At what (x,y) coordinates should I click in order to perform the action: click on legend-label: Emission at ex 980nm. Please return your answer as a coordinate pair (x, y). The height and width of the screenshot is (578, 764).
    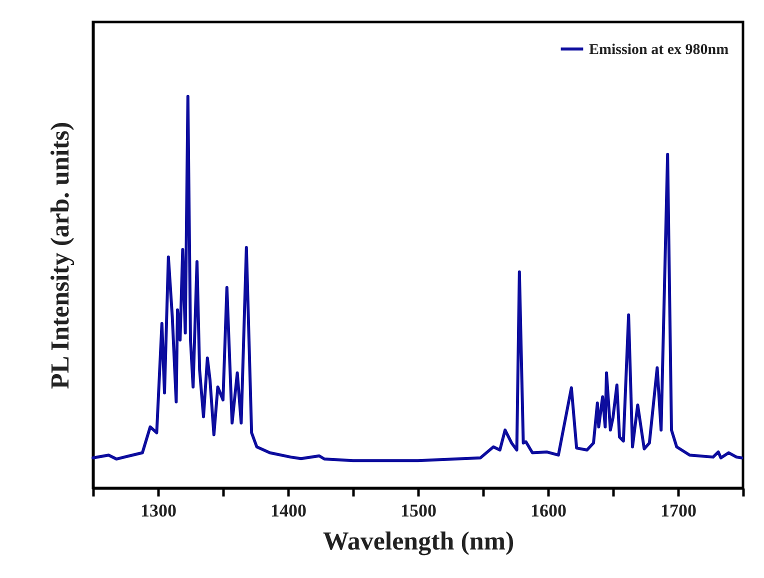
    Looking at the image, I should click on (659, 50).